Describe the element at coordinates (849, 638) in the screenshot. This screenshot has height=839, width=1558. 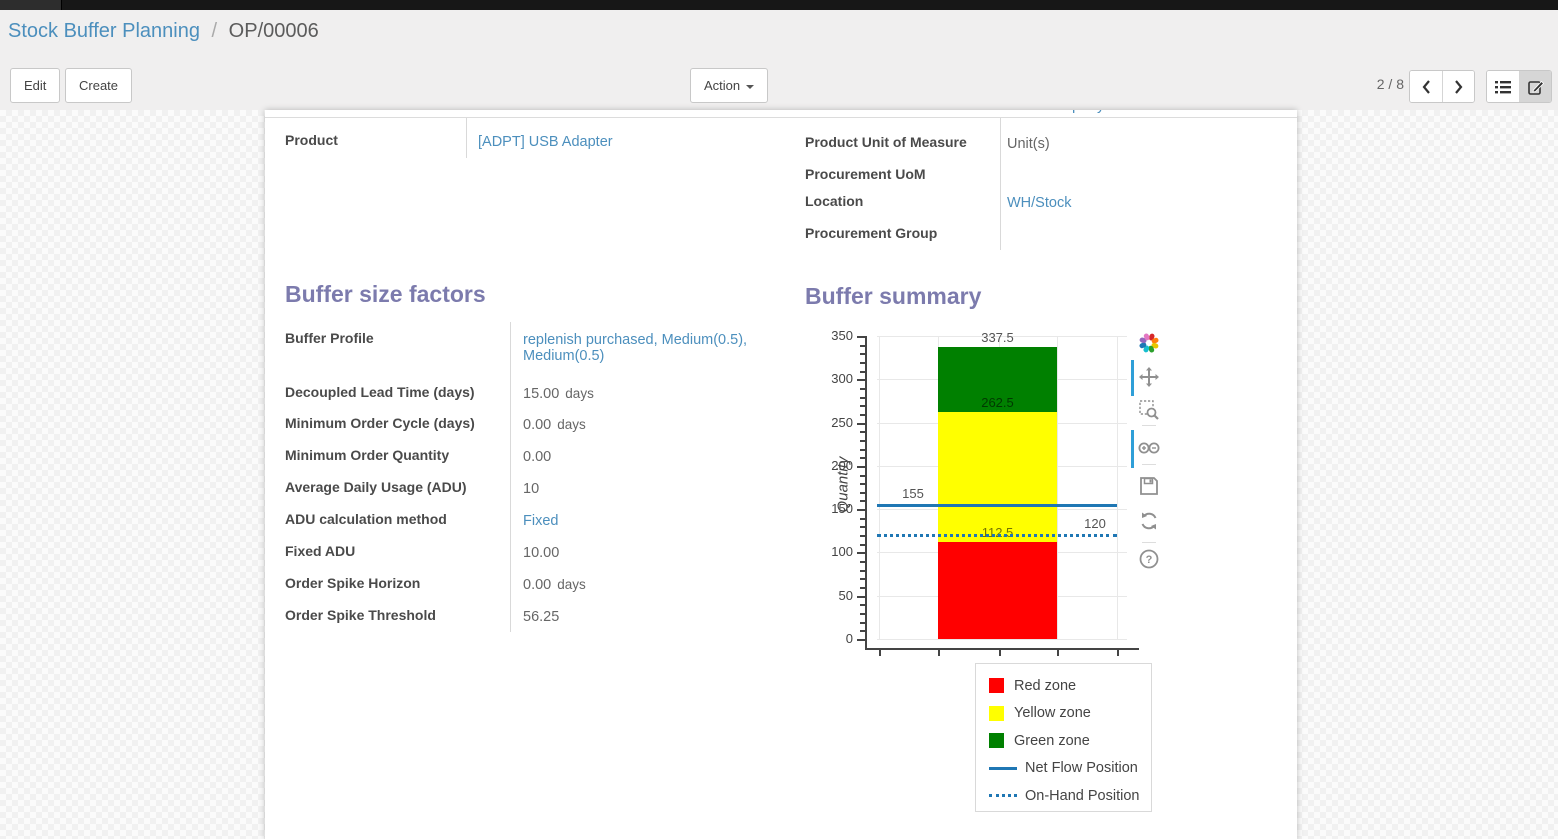
I see `y-tick-label: 0` at that location.